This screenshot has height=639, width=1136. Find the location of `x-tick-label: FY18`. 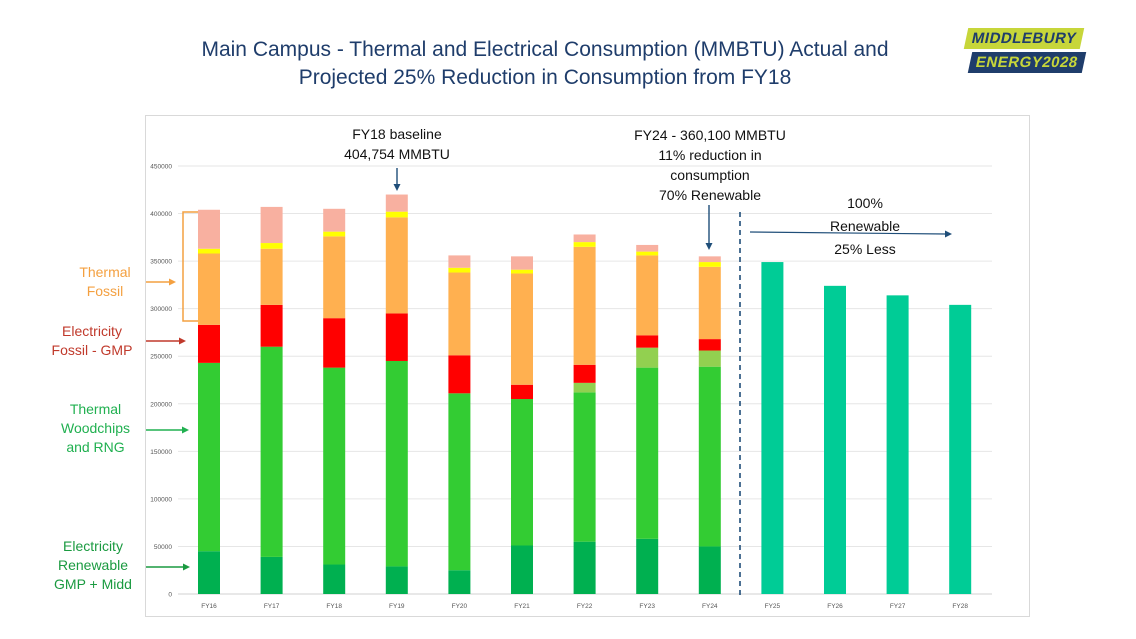

x-tick-label: FY18 is located at coordinates (334, 606).